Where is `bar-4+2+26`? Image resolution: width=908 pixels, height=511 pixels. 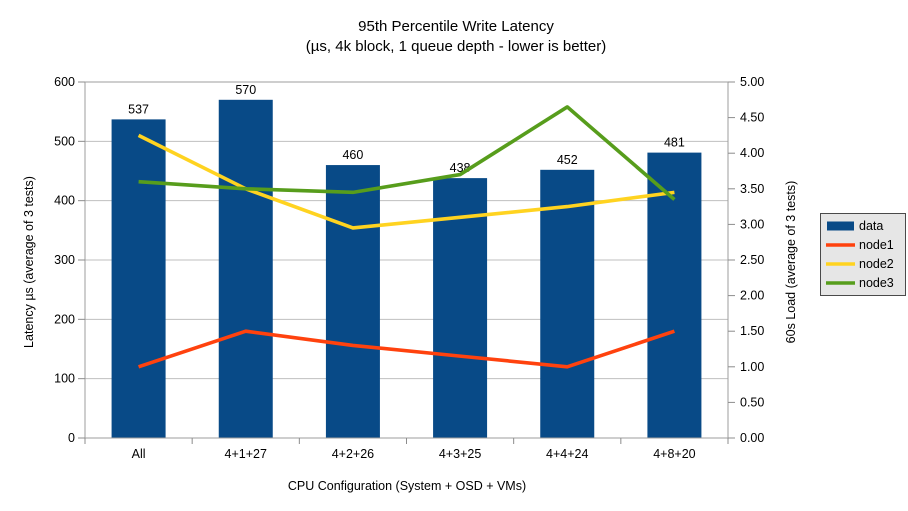 bar-4+2+26 is located at coordinates (352, 302).